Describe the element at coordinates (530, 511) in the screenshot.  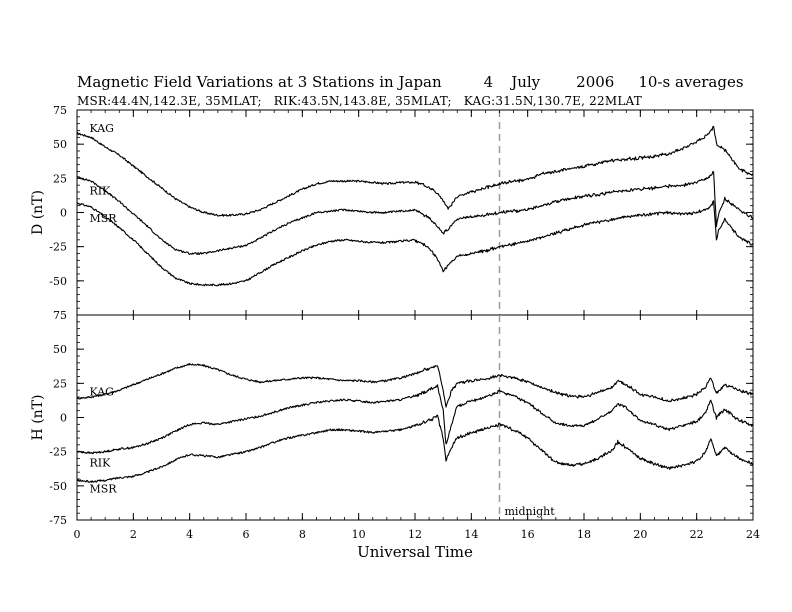
I see `midnight-label: midnight` at that location.